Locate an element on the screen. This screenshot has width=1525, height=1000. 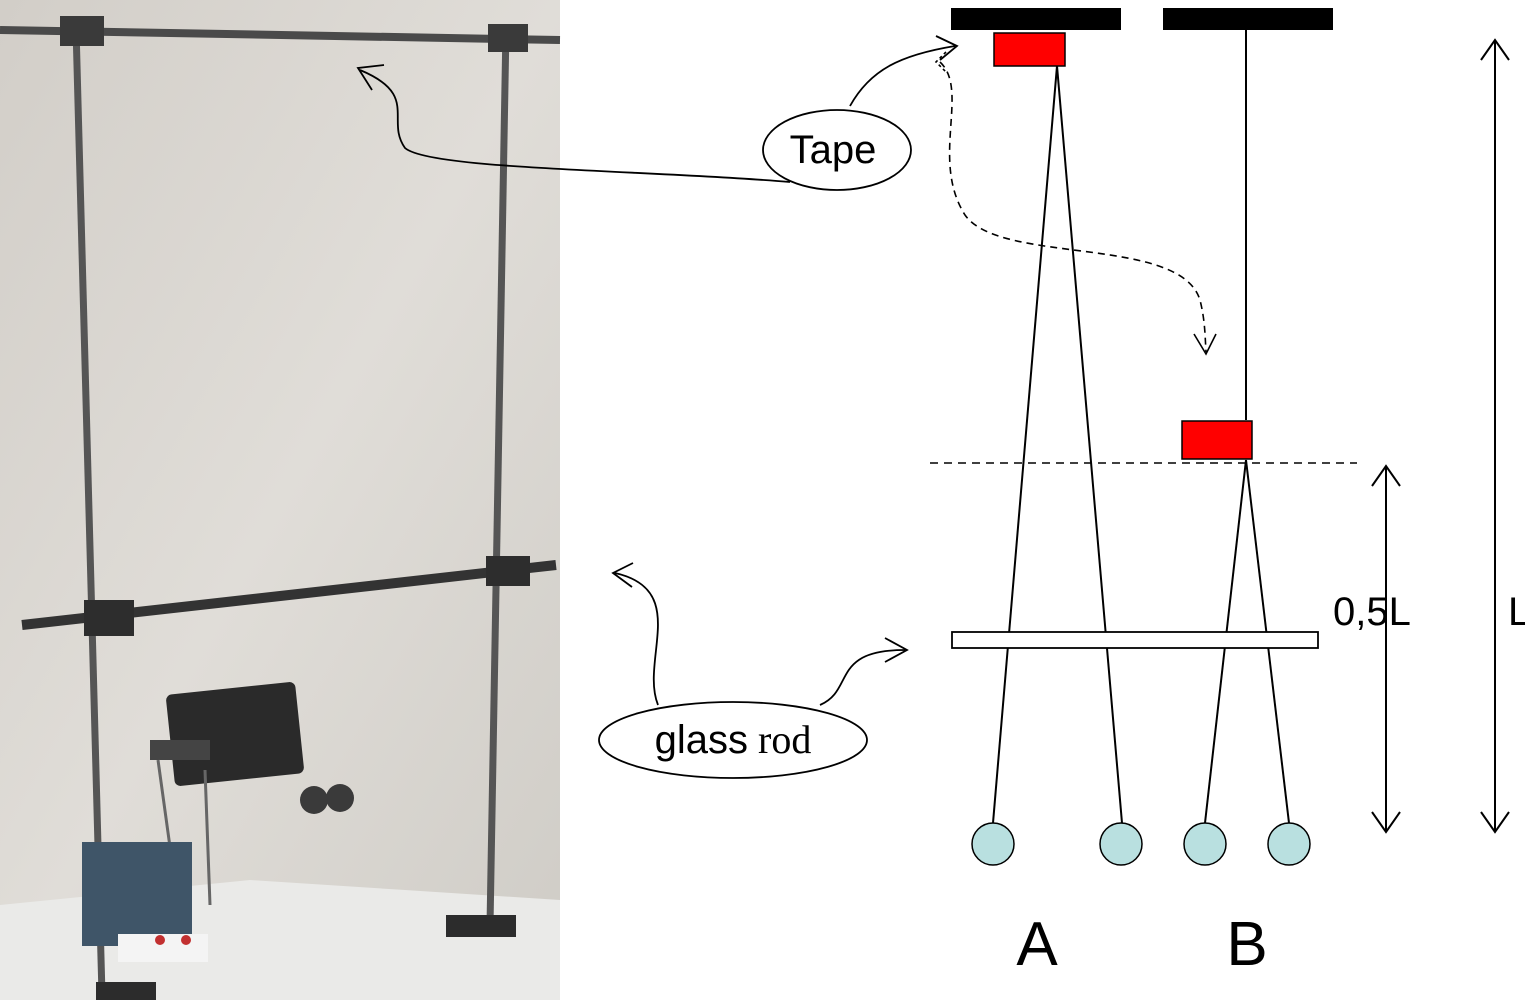
pendulum-a-label: A is located at coordinates (1037, 944).